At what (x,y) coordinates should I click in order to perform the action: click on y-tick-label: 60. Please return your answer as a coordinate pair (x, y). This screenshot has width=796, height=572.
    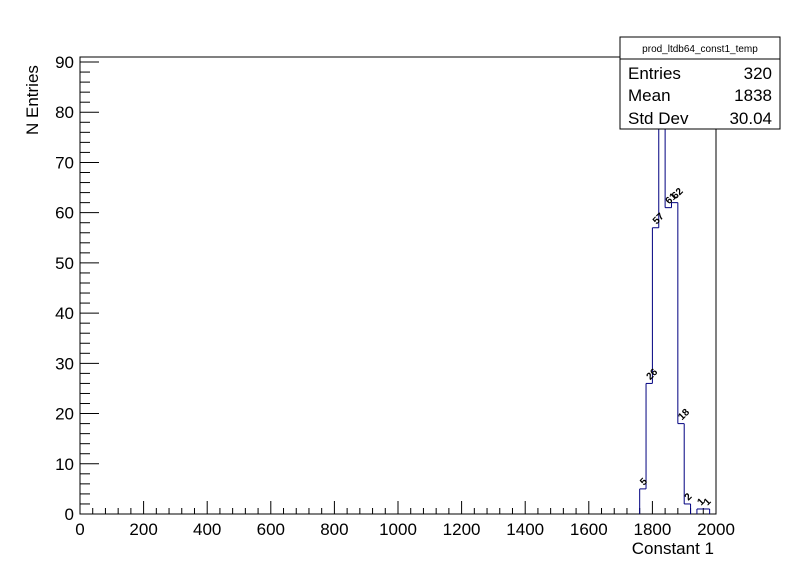
    Looking at the image, I should click on (64, 213).